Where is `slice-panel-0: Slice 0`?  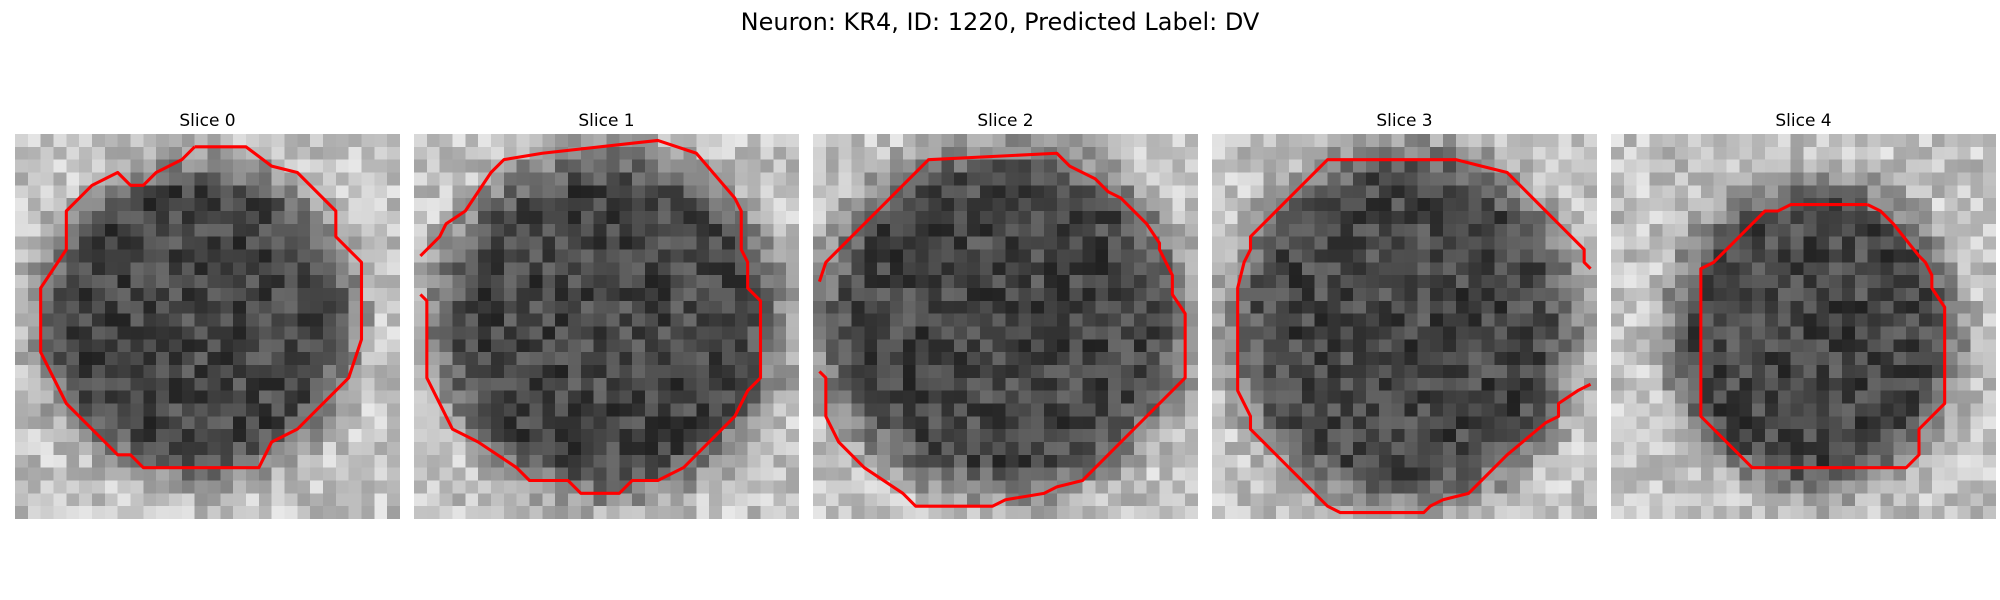 slice-panel-0: Slice 0 is located at coordinates (207, 314).